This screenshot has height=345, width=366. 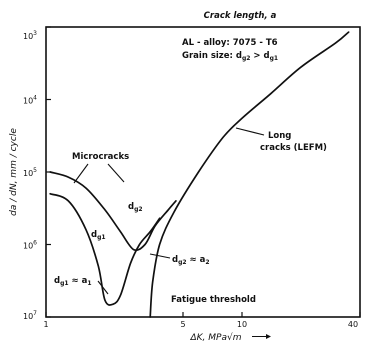 What do you see at coordinates (35, 243) in the screenshot?
I see `y-tick-exp-3: 6` at bounding box center [35, 243].